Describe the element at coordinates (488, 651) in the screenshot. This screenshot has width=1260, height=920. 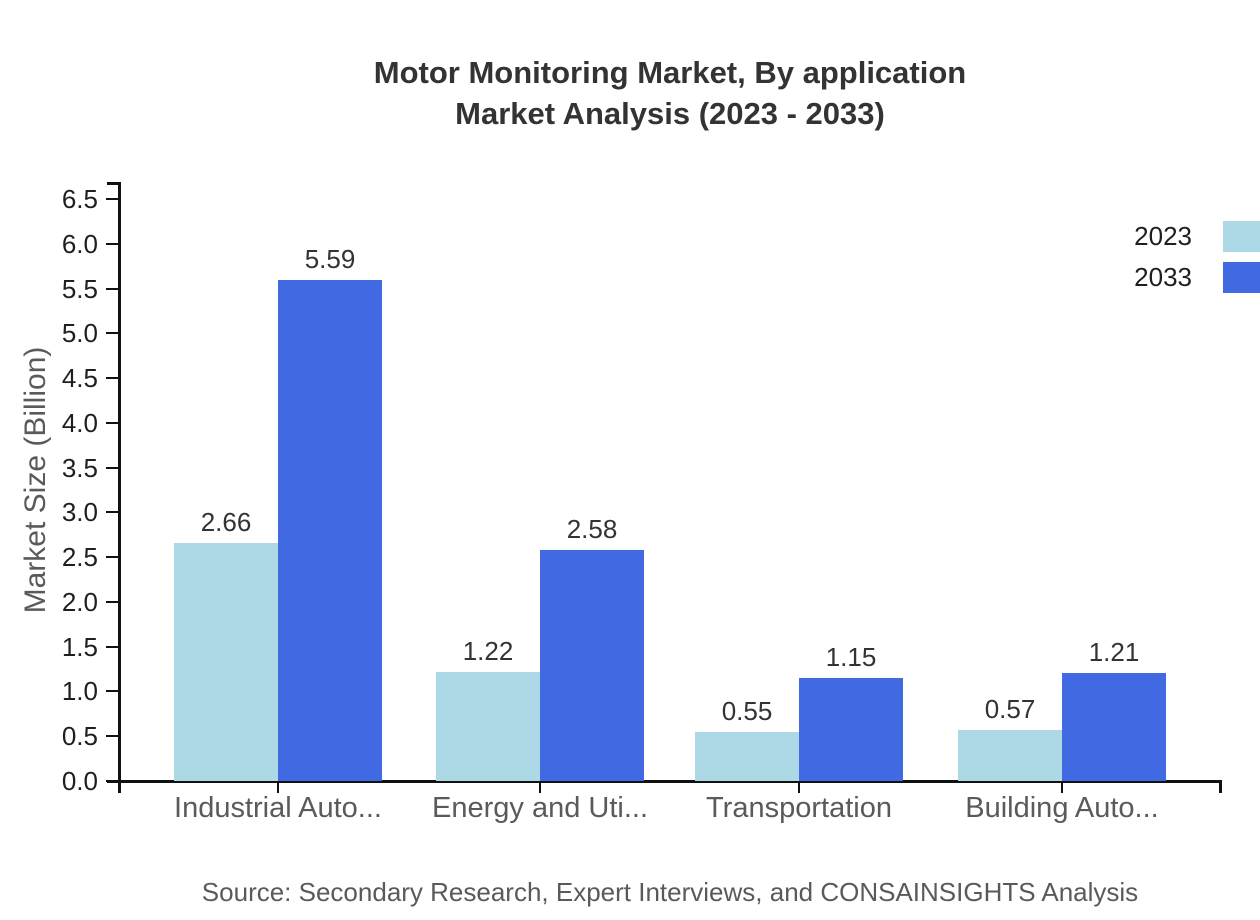
I see `value-label-2023-energy-and-uti: 1.22` at that location.